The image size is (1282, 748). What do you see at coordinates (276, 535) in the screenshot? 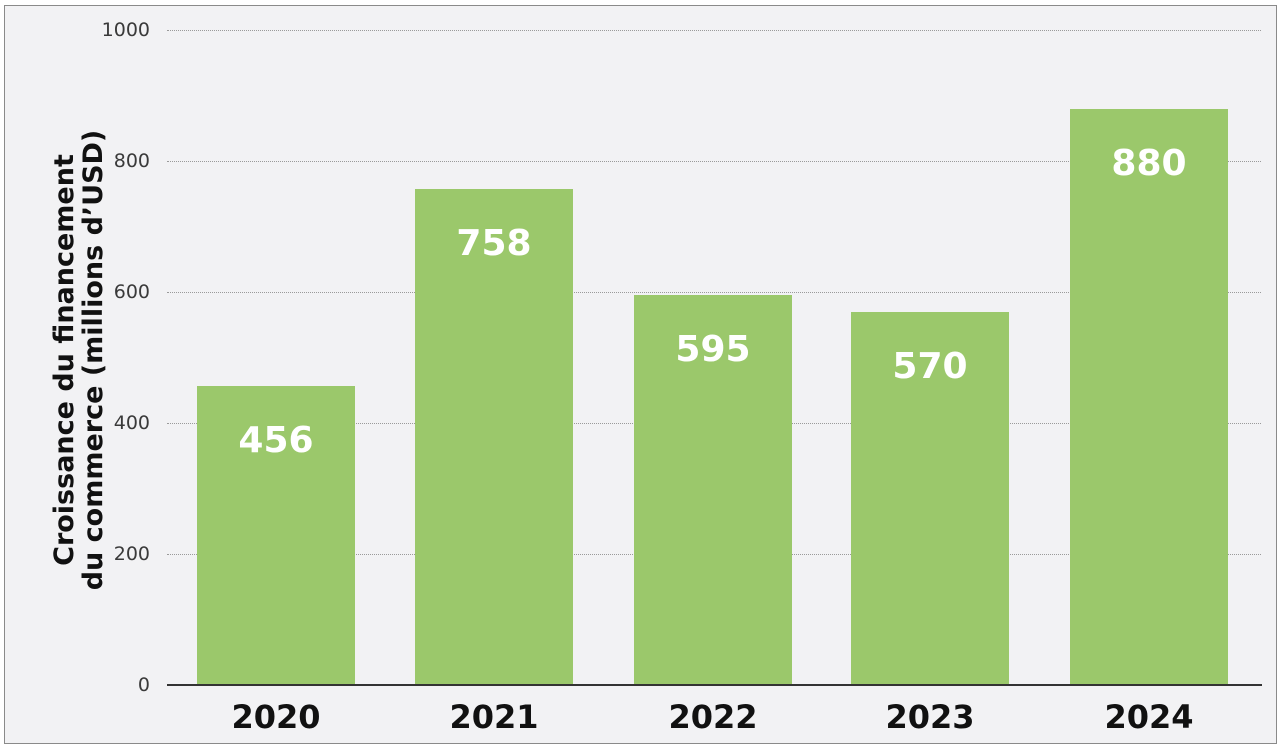
I see `bar-2020: 456` at bounding box center [276, 535].